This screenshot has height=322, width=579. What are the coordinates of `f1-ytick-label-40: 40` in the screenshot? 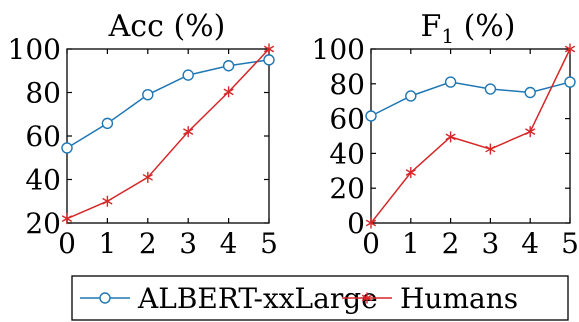 It's located at (347, 153).